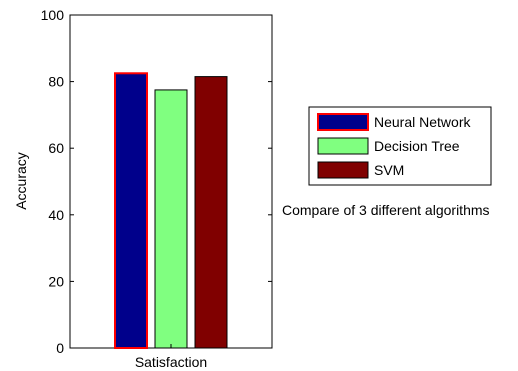 The image size is (518, 371). What do you see at coordinates (422, 122) in the screenshot?
I see `legend-label-neural-network: Neural Network` at bounding box center [422, 122].